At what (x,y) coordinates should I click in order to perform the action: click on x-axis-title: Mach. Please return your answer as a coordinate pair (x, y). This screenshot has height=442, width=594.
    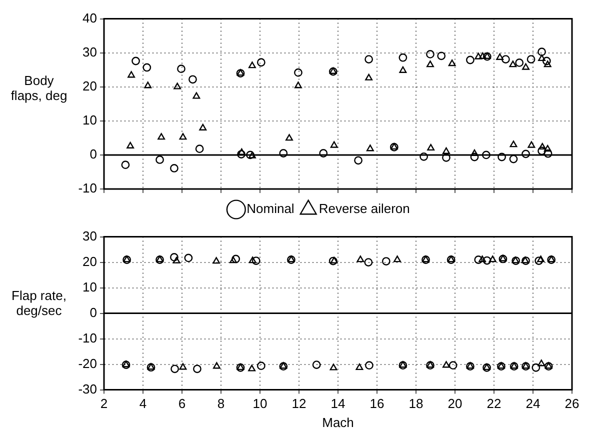
    Looking at the image, I should click on (338, 422).